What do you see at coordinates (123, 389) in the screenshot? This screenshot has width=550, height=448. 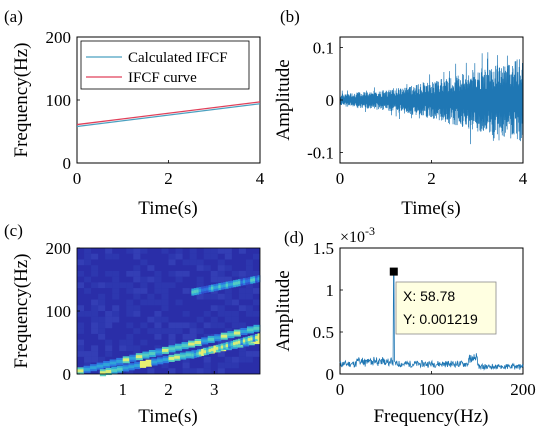 I see `panel-c-2-xtick-label: 1` at bounding box center [123, 389].